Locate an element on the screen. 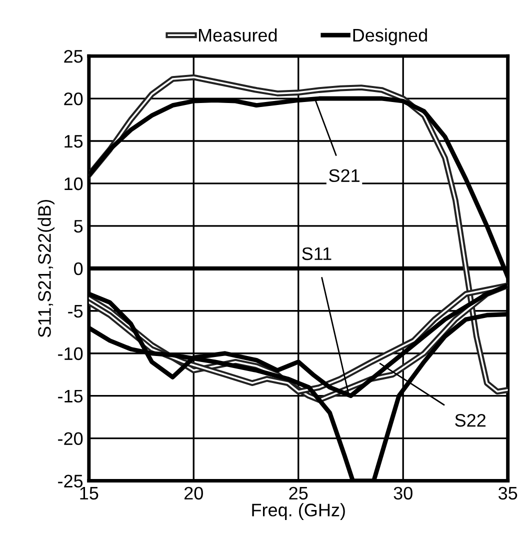 The image size is (523, 539). y-tick-label: 10 is located at coordinates (73, 183).